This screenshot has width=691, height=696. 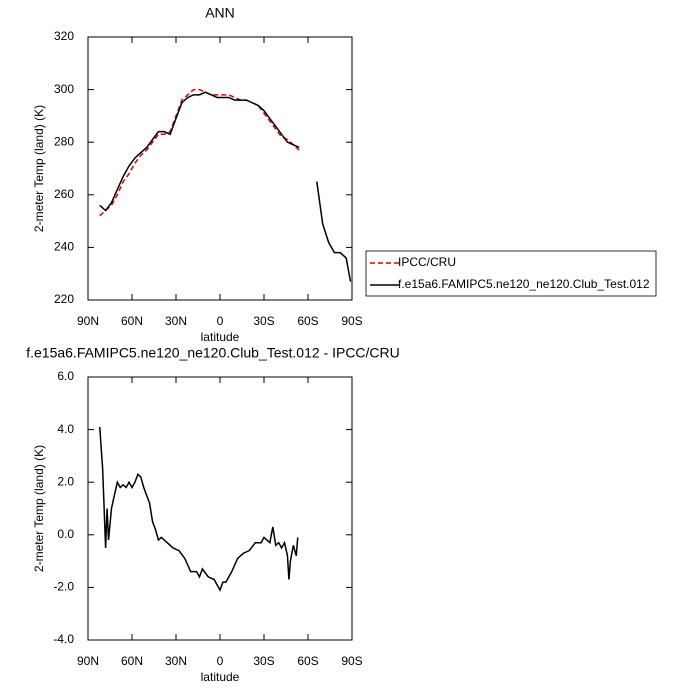 I want to click on y-tick-label: 300, so click(x=64, y=89).